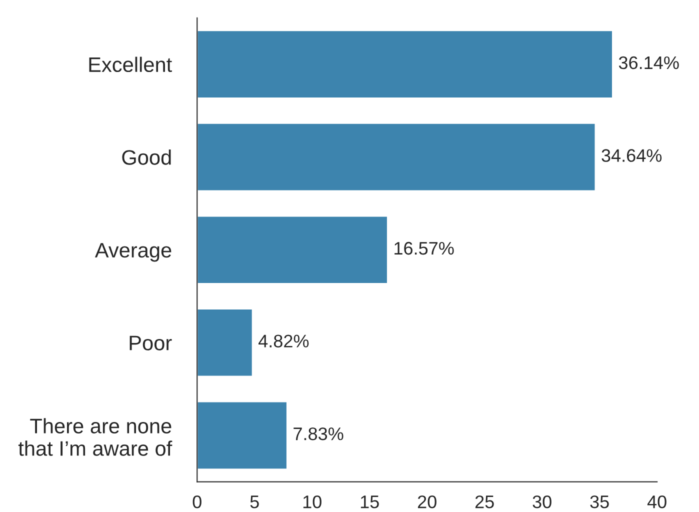 The image size is (699, 512). I want to click on x-tick-label: 35, so click(599, 501).